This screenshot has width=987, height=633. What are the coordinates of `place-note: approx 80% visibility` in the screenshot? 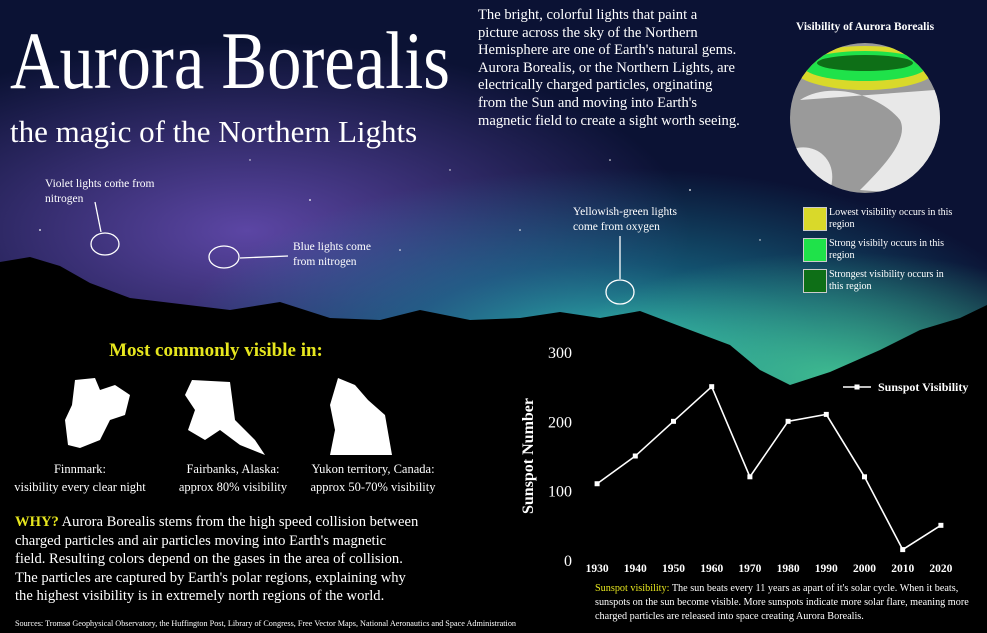 It's located at (233, 487).